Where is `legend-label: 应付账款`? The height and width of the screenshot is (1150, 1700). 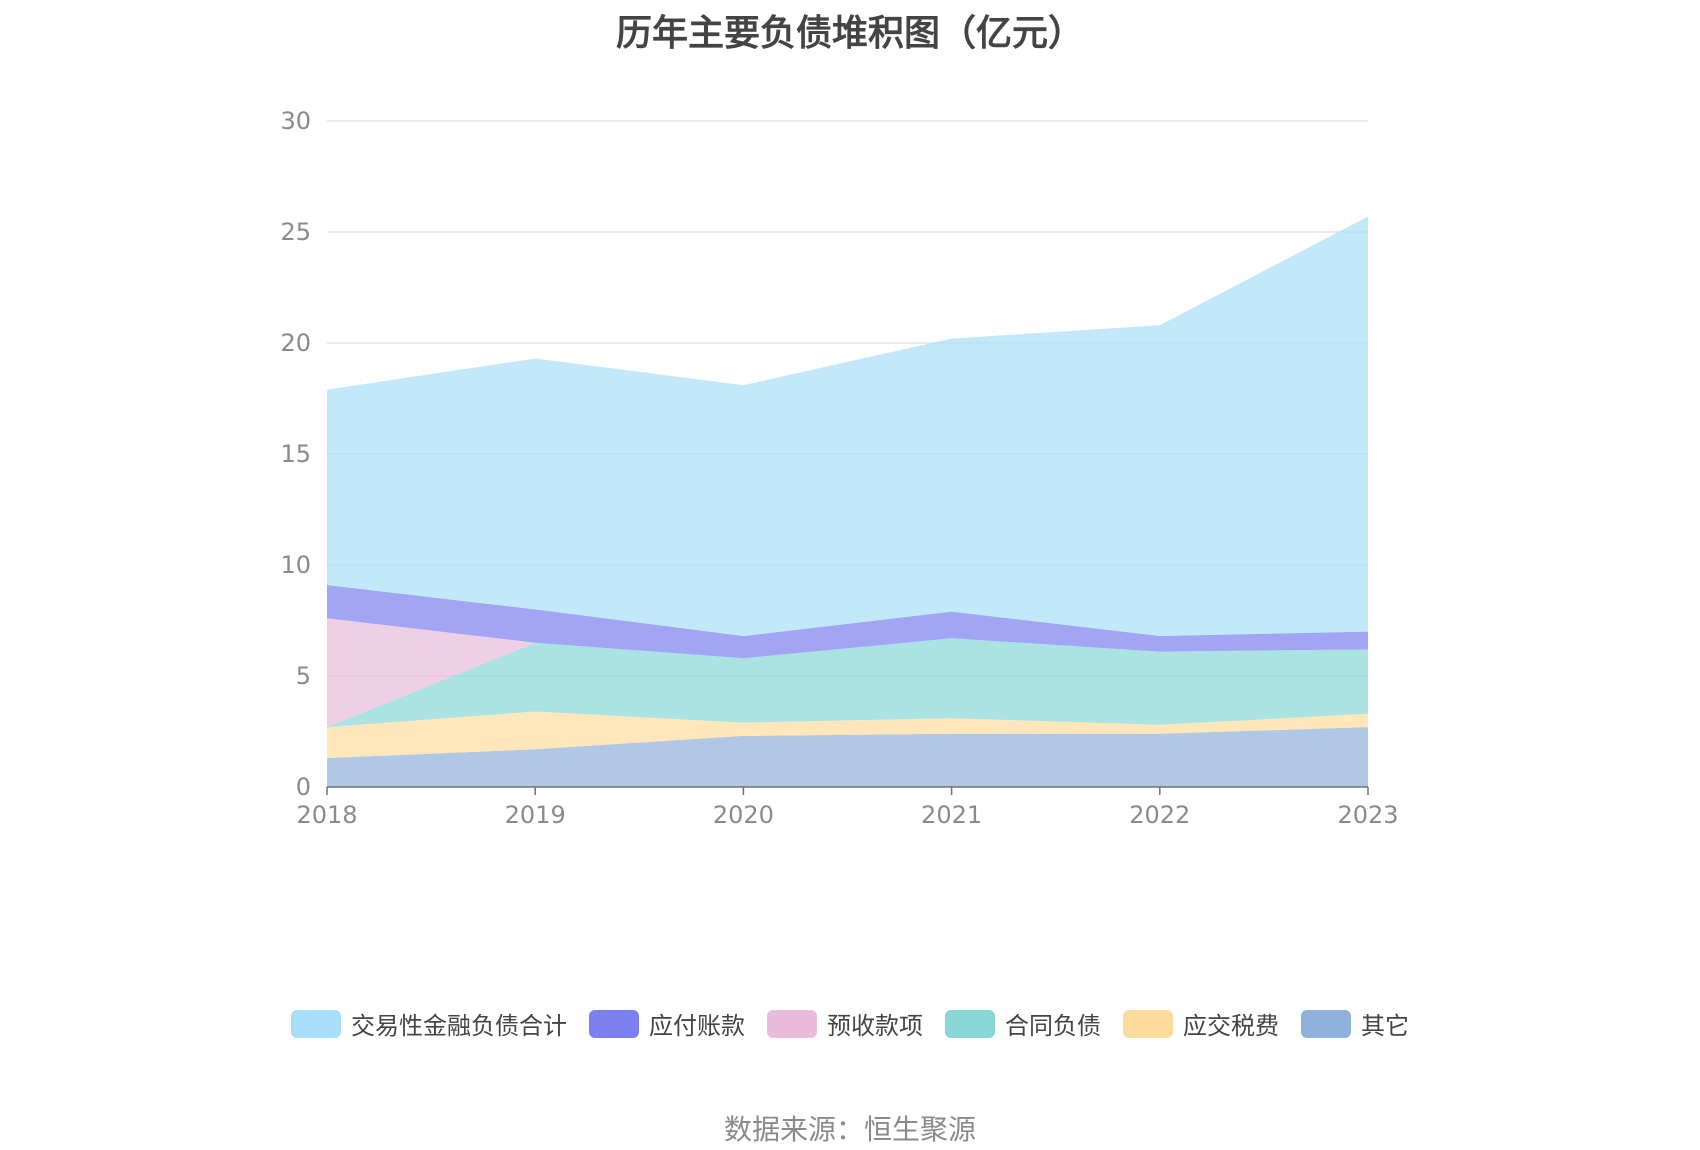
legend-label: 应付账款 is located at coordinates (697, 1026).